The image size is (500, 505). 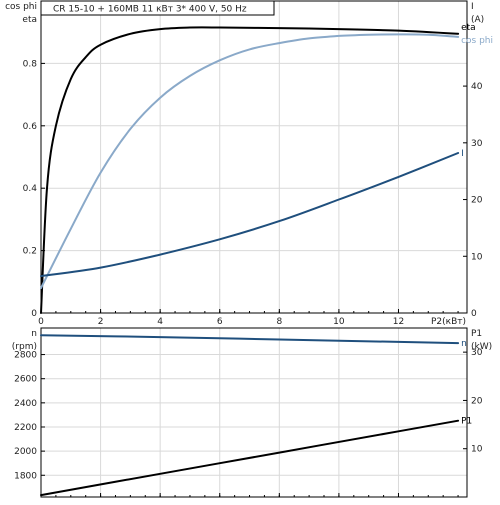 I want to click on y-left-axis-label-top: n, so click(x=34, y=334).